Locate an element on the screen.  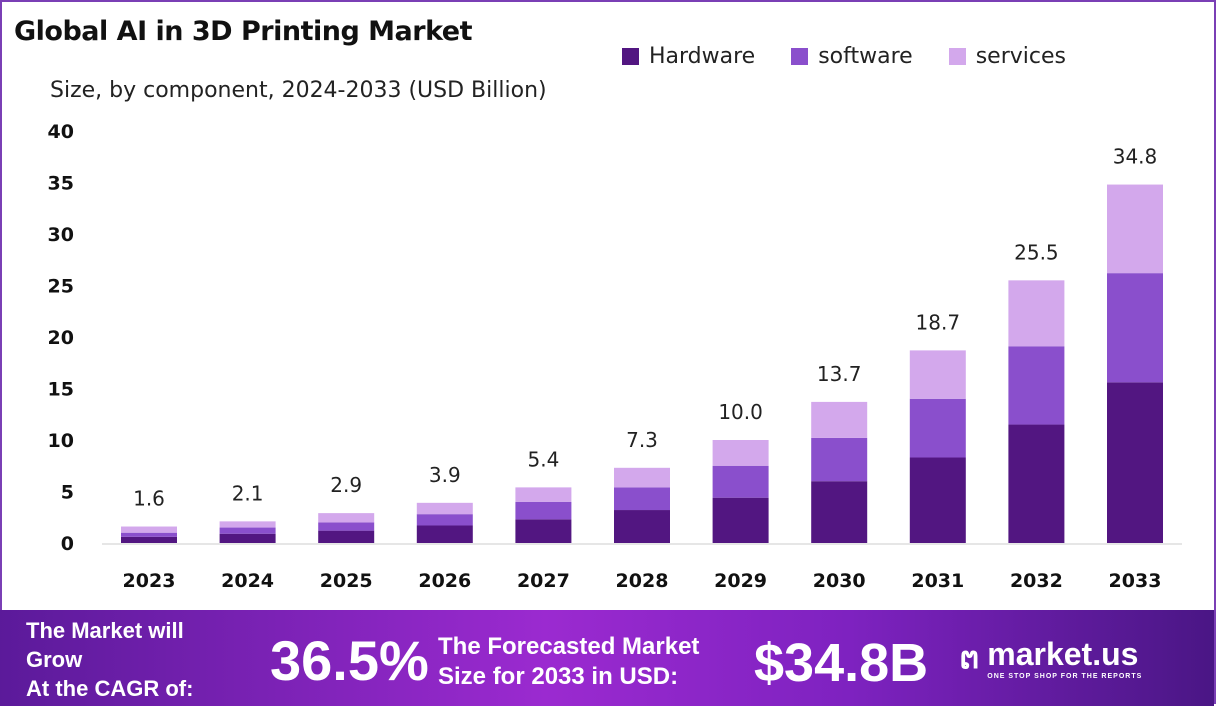
cagr-label: The Market will Grow At the CAGR of: is located at coordinates (110, 659).